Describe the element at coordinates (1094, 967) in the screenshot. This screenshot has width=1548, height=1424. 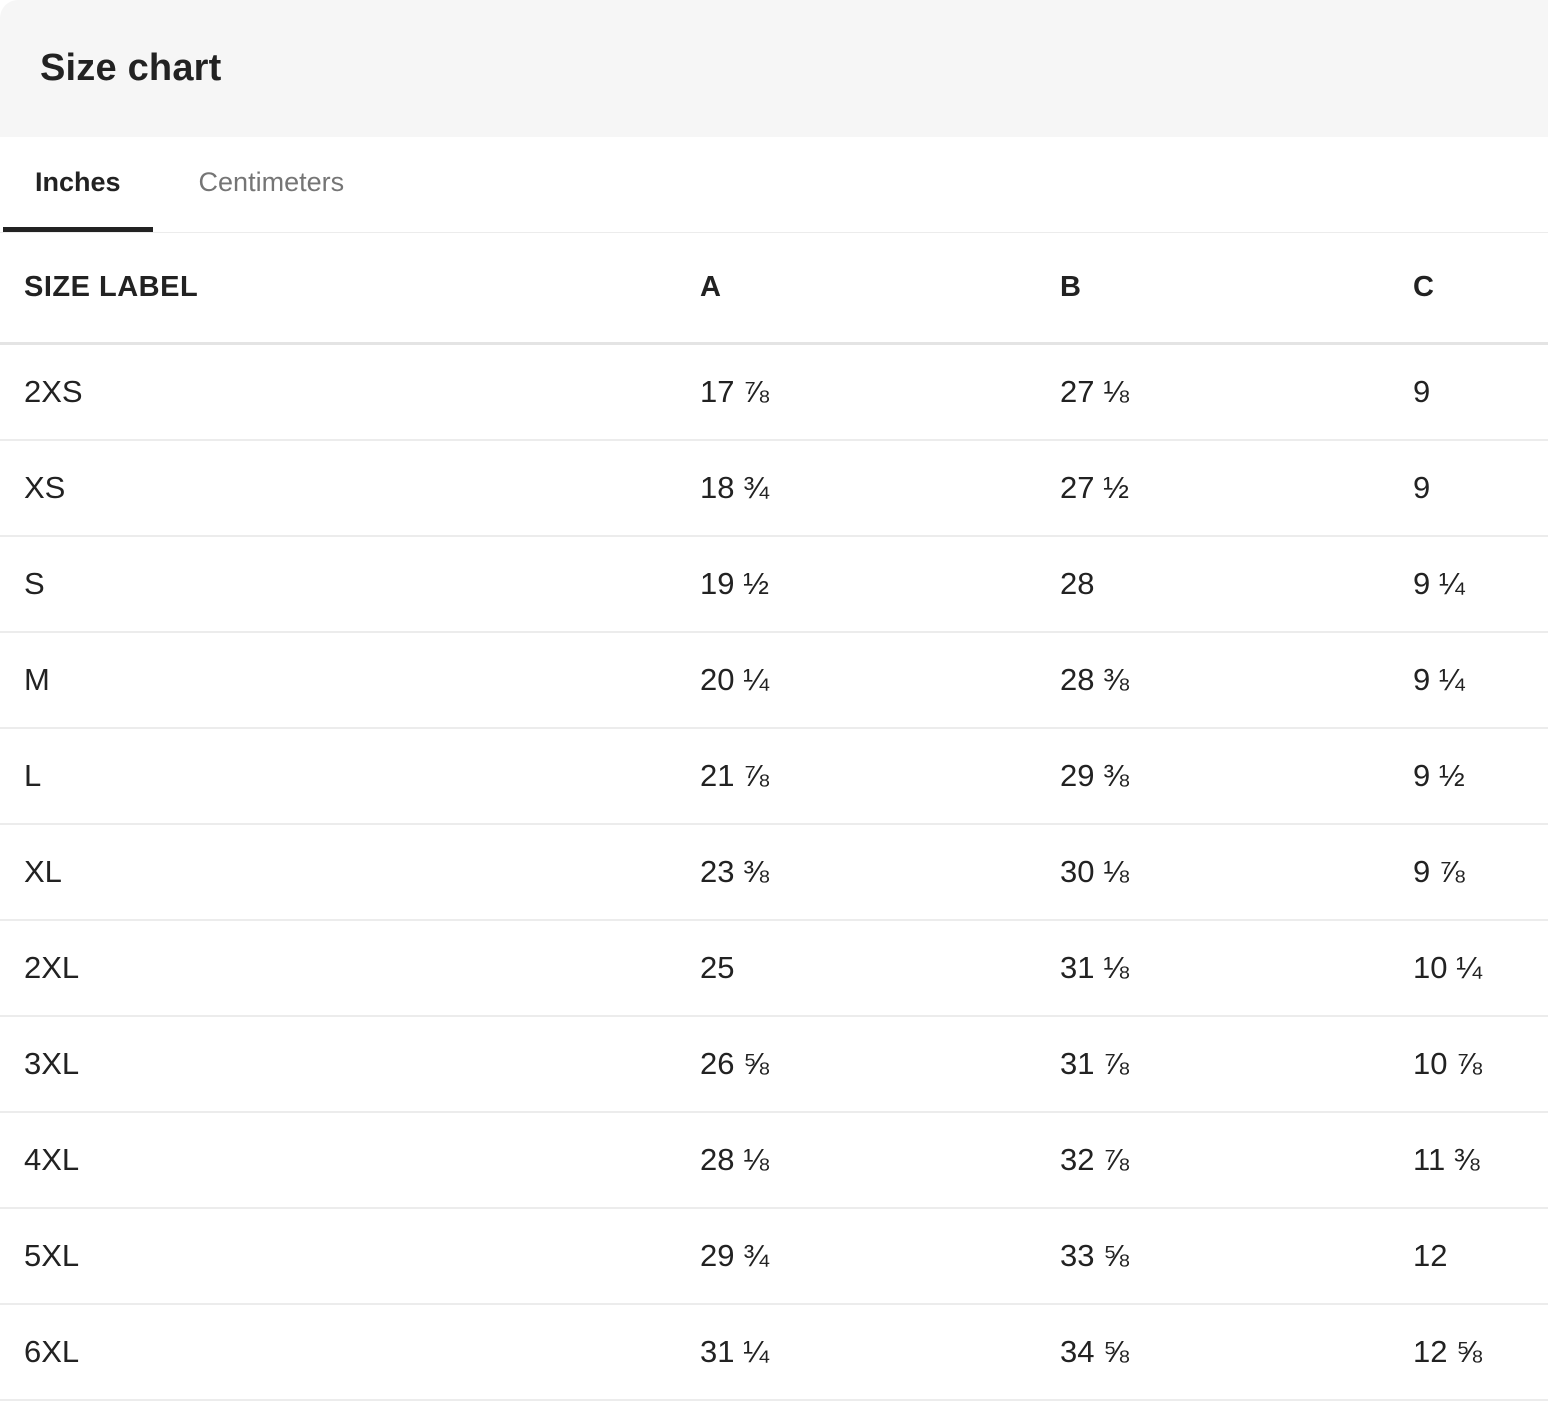
I see `measurement-b-cell: 31 ⅛` at that location.